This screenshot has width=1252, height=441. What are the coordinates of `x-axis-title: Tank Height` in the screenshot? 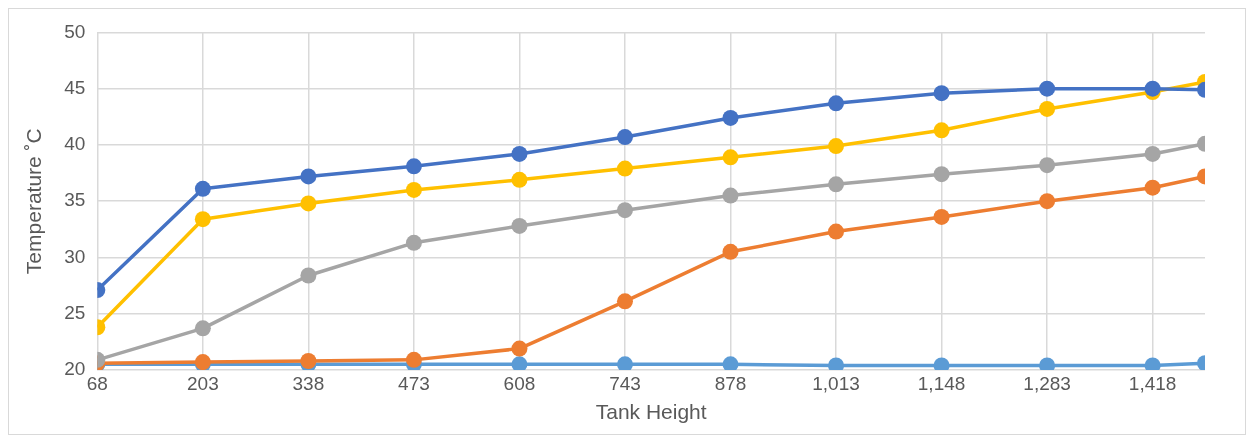 It's located at (651, 412).